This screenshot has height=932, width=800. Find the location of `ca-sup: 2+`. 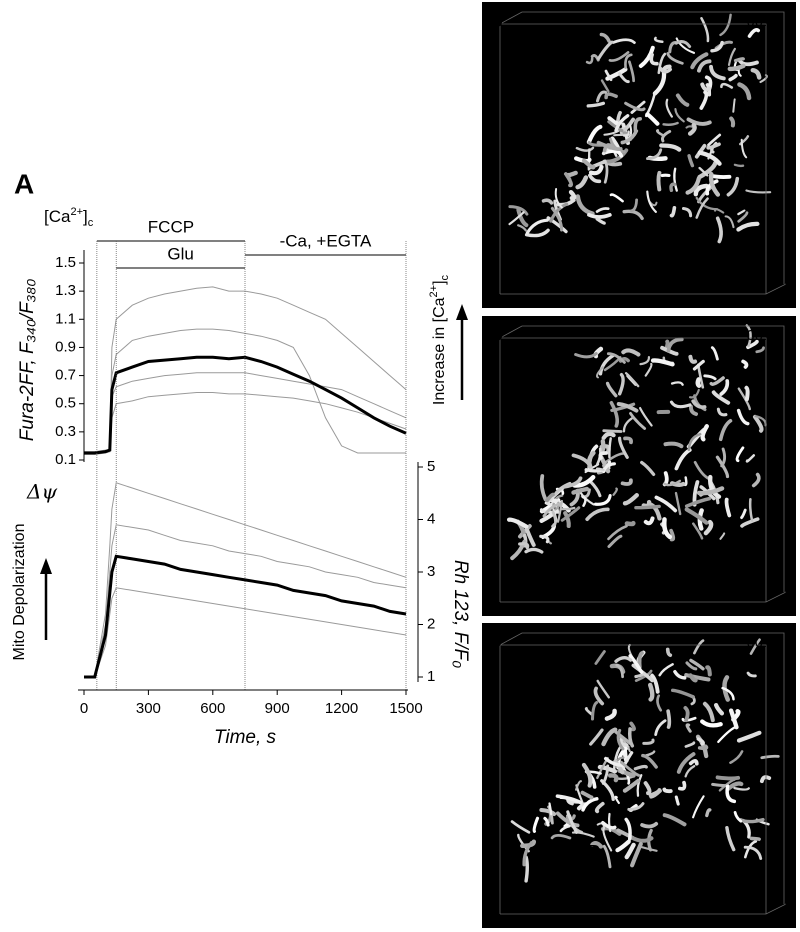

ca-sup: 2+ is located at coordinates (76, 212).